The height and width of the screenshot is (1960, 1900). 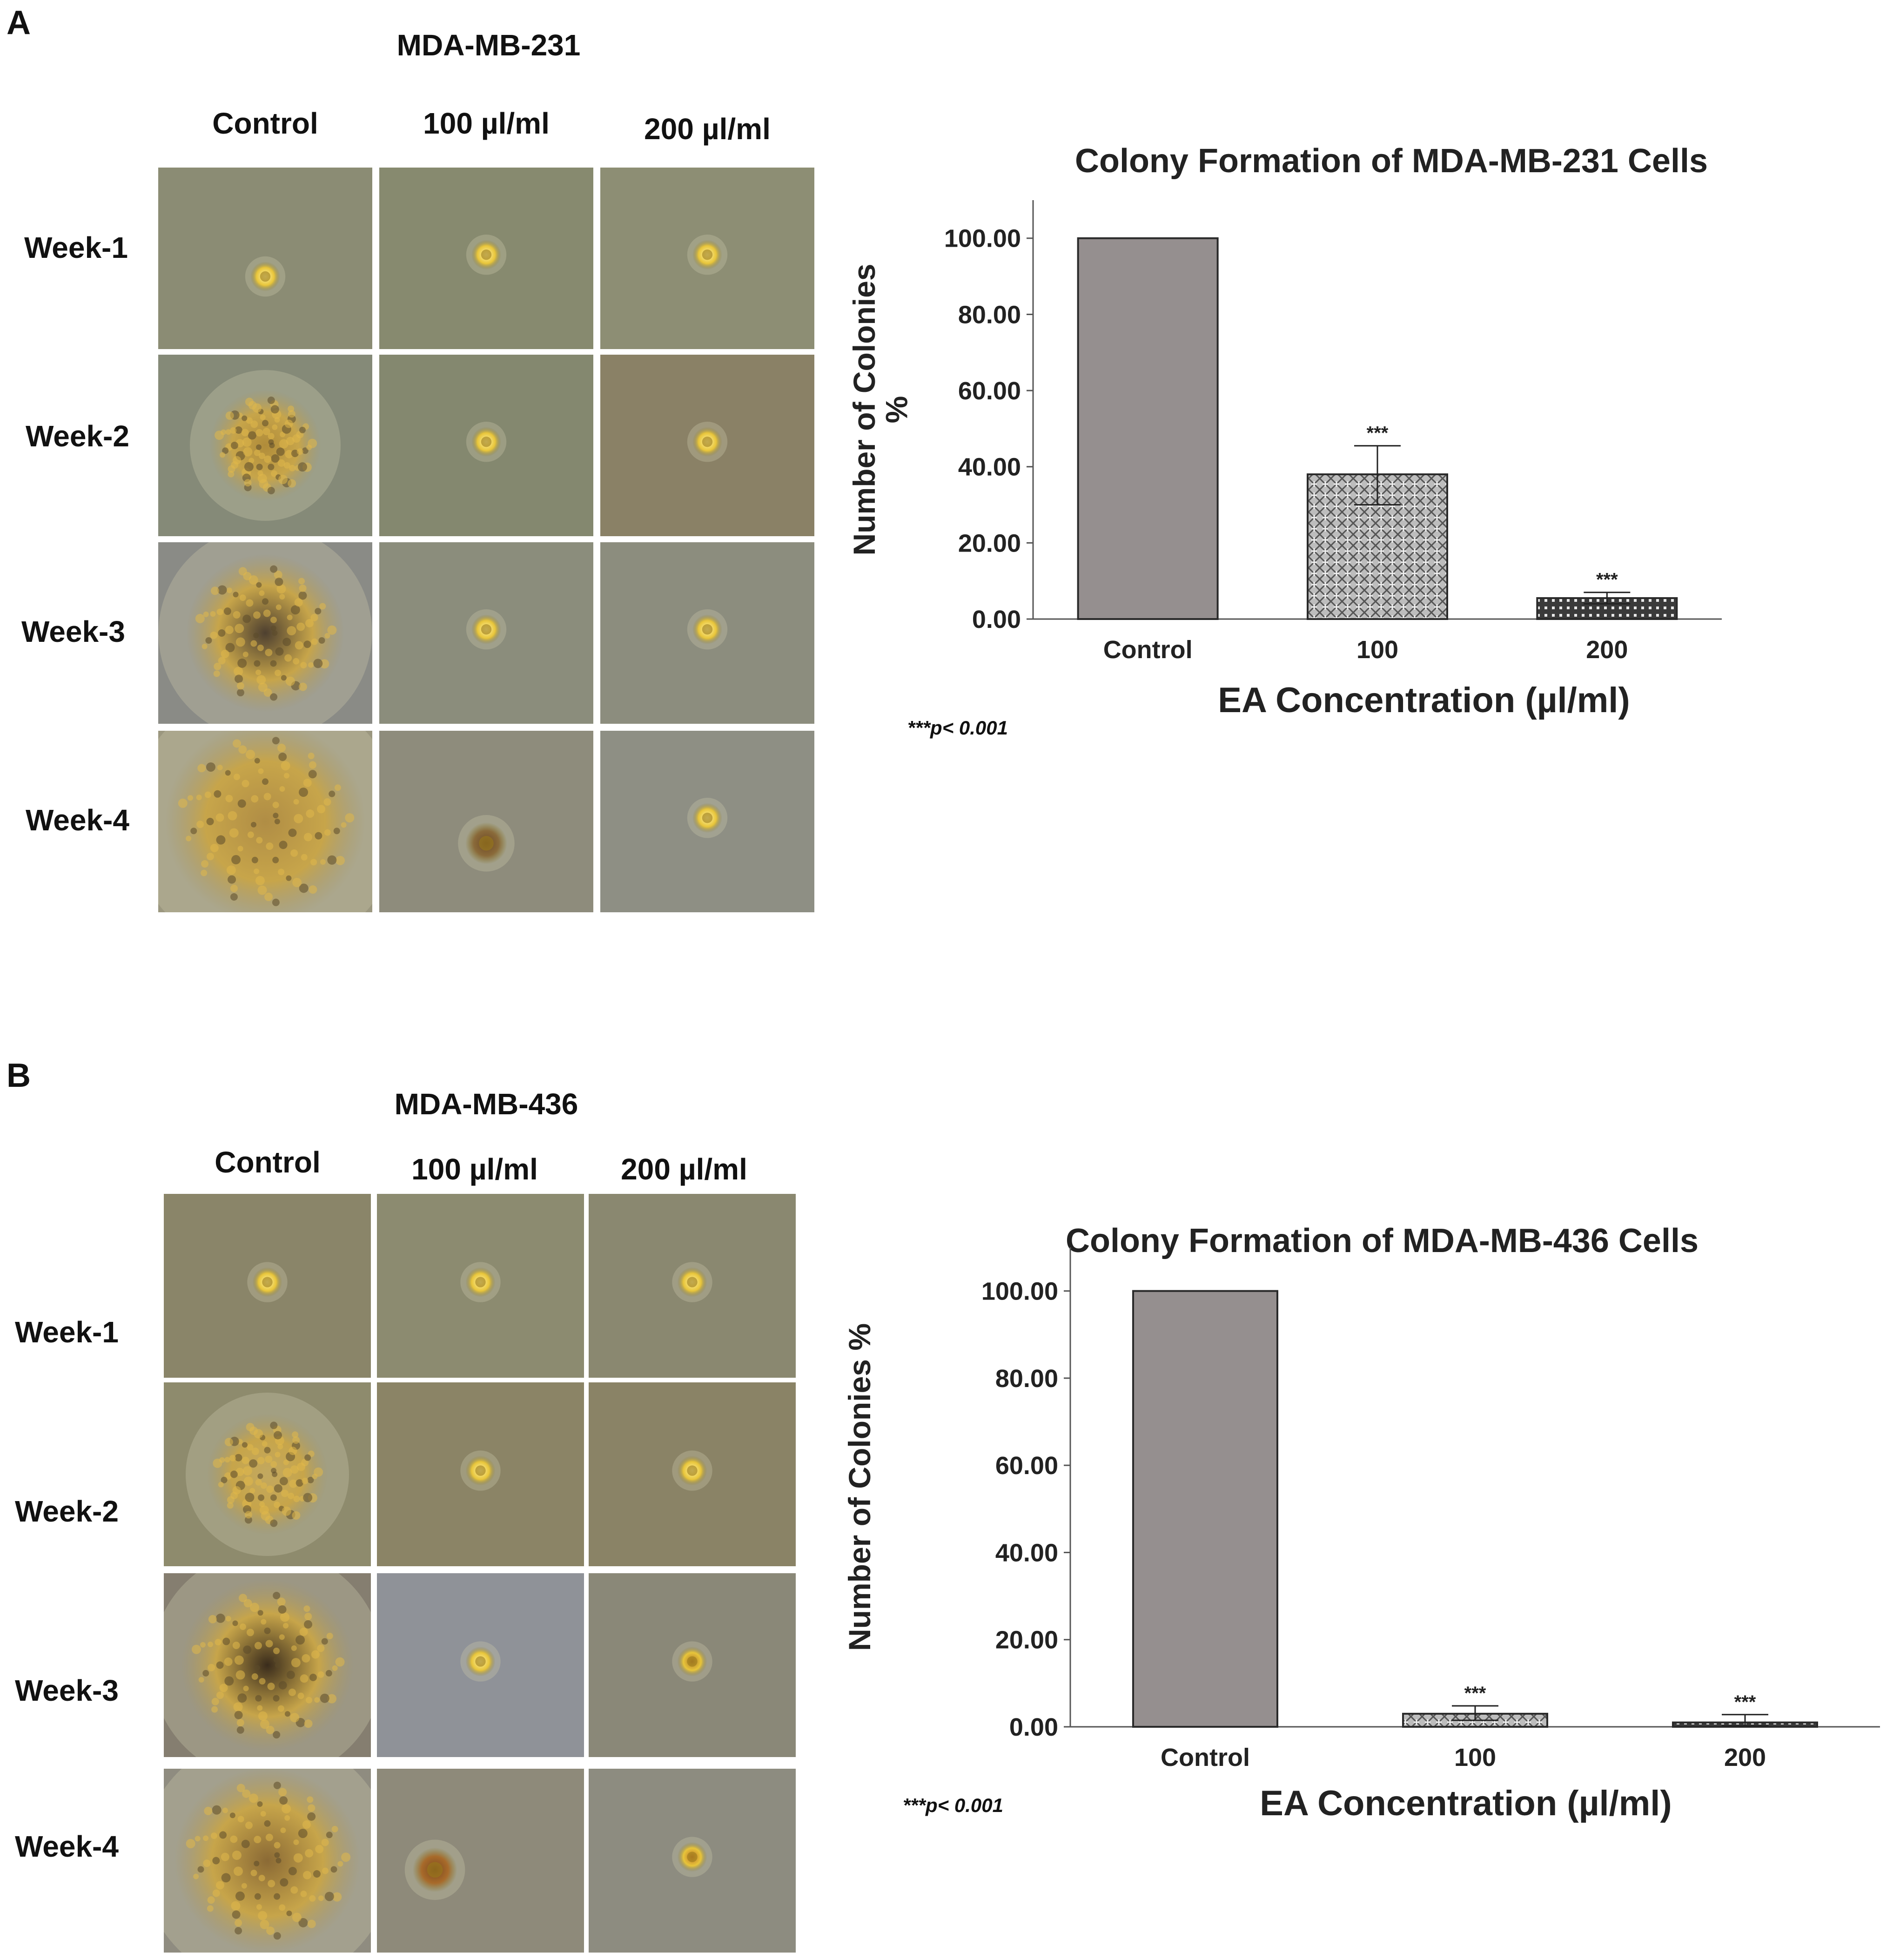 What do you see at coordinates (859, 1487) in the screenshot?
I see `y-axis-label: Number of Colonies %` at bounding box center [859, 1487].